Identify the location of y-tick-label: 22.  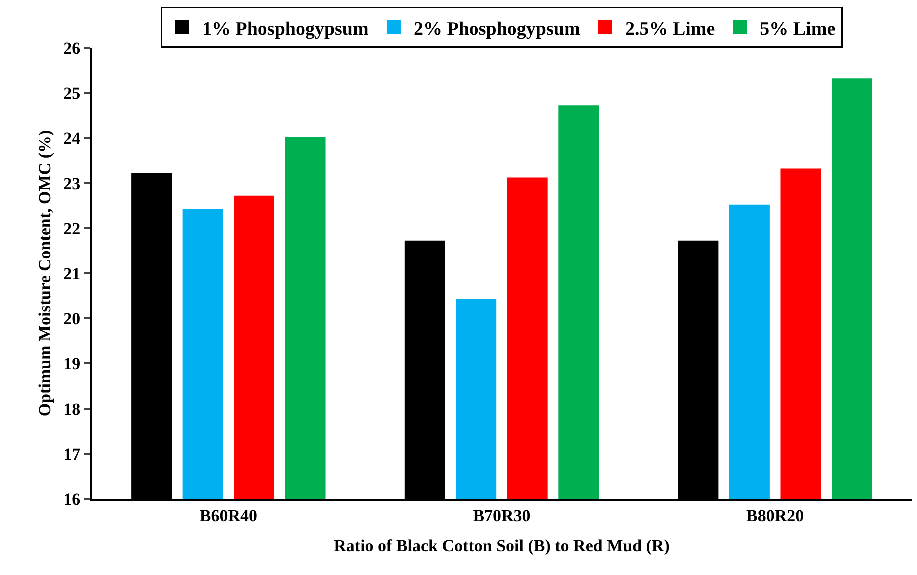
(72, 228).